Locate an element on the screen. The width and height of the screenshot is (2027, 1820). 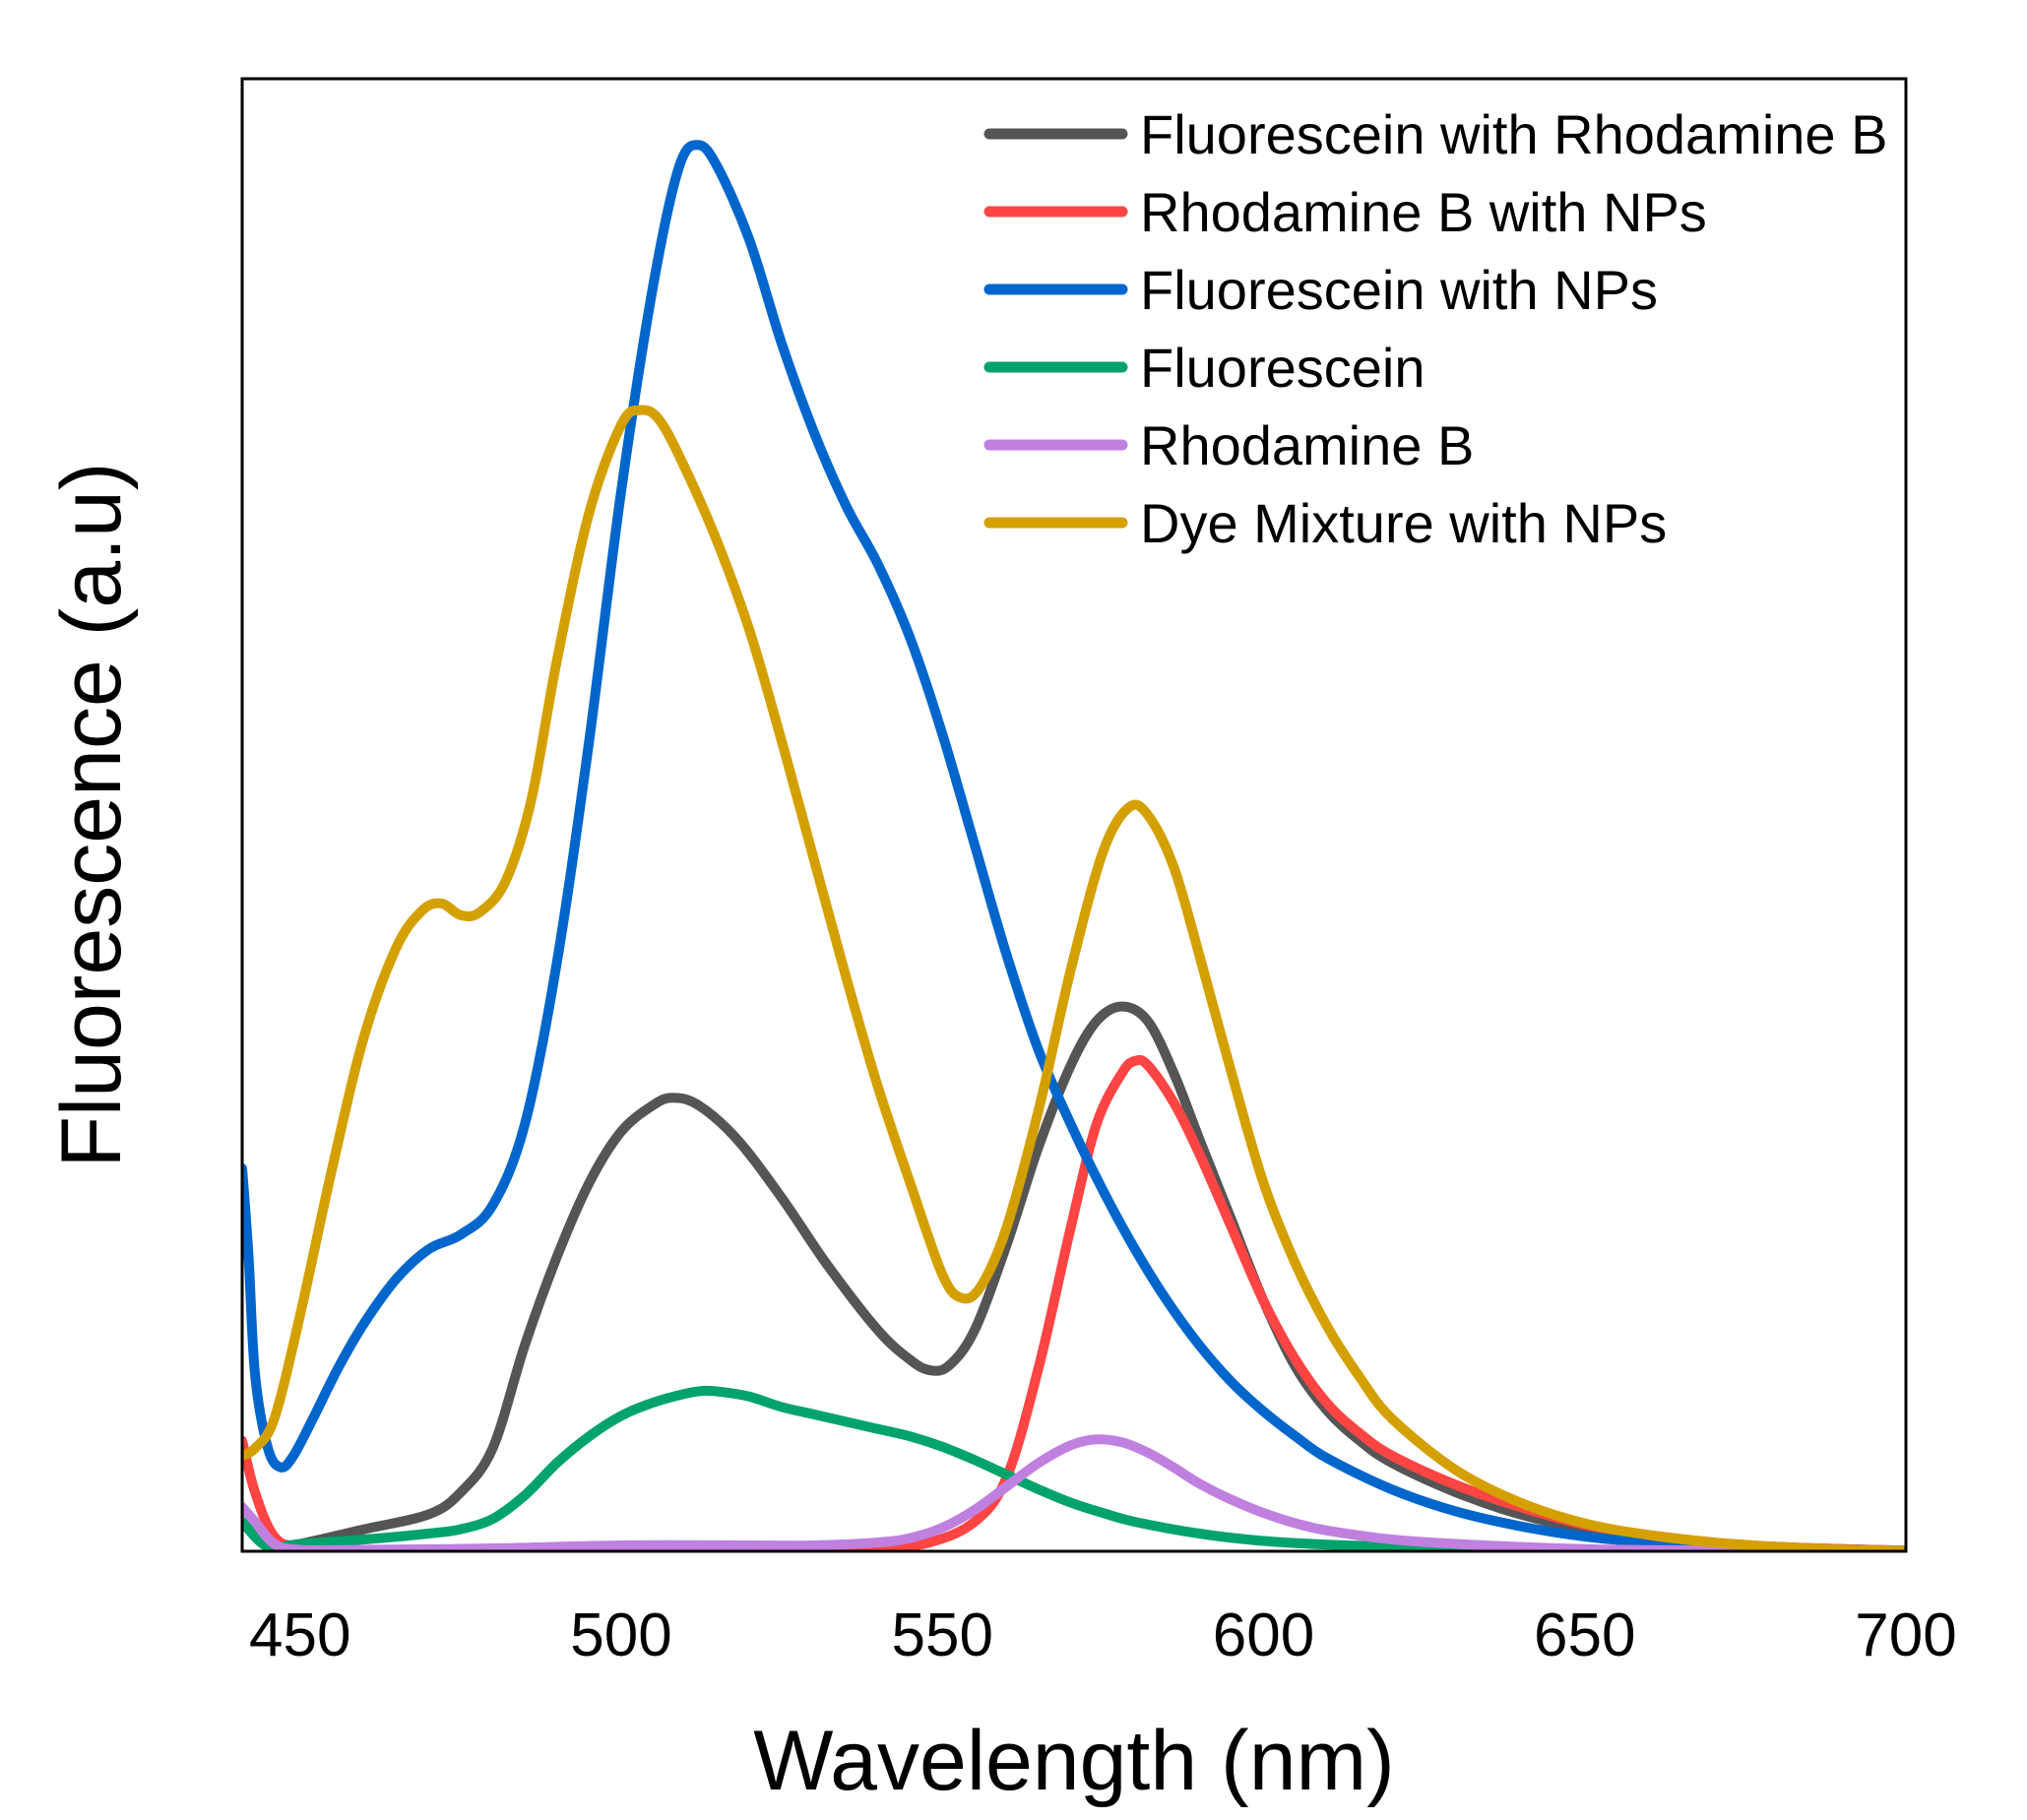
series-line-rhodamine-b is located at coordinates (1074, 1492).